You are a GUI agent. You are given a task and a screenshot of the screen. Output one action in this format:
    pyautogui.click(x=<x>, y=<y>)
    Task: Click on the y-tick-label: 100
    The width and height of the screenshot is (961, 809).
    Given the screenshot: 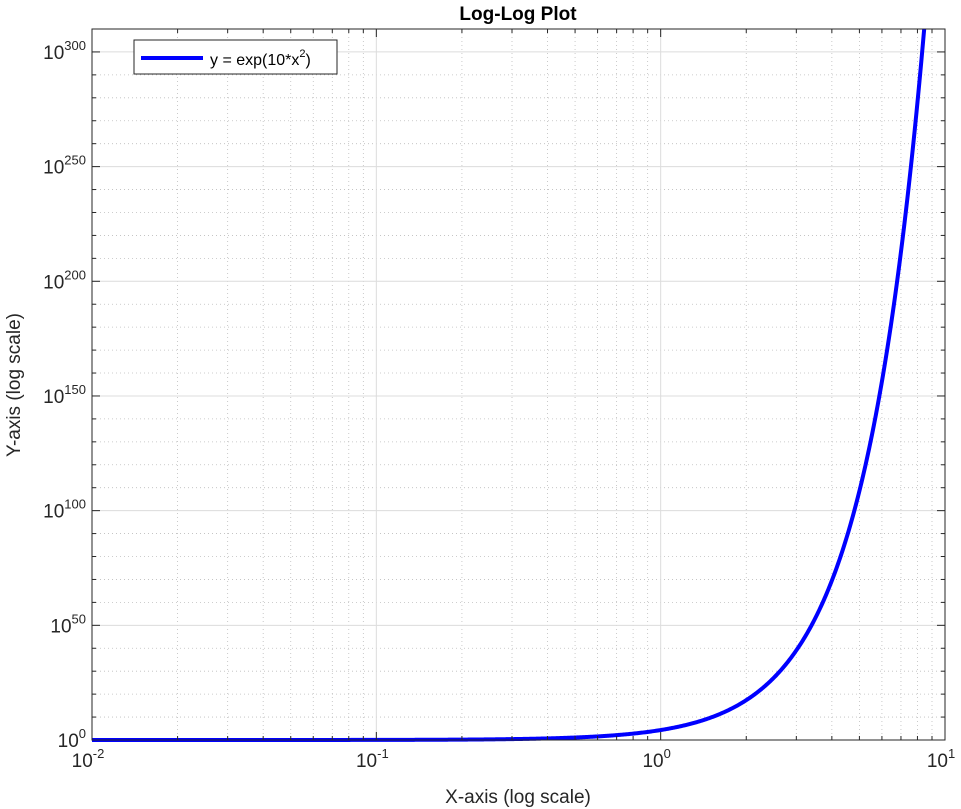 What is the action you would take?
    pyautogui.click(x=72, y=739)
    